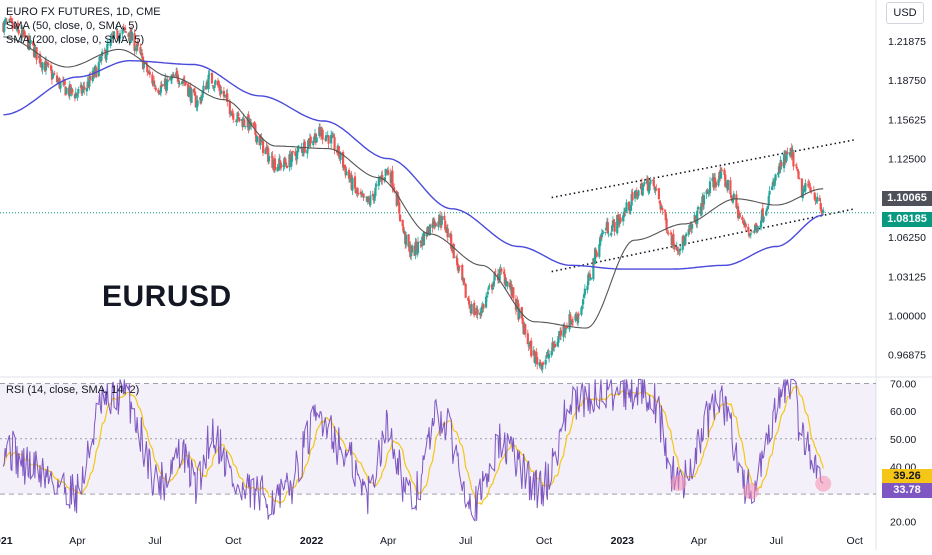  What do you see at coordinates (233, 541) in the screenshot?
I see `time-tick-label: Oct` at bounding box center [233, 541].